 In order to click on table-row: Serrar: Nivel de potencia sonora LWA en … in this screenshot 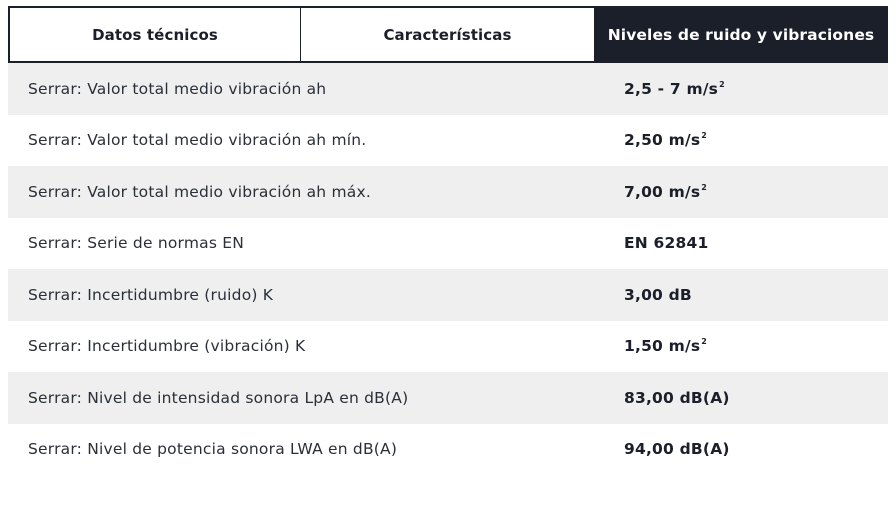, I will do `click(448, 450)`.